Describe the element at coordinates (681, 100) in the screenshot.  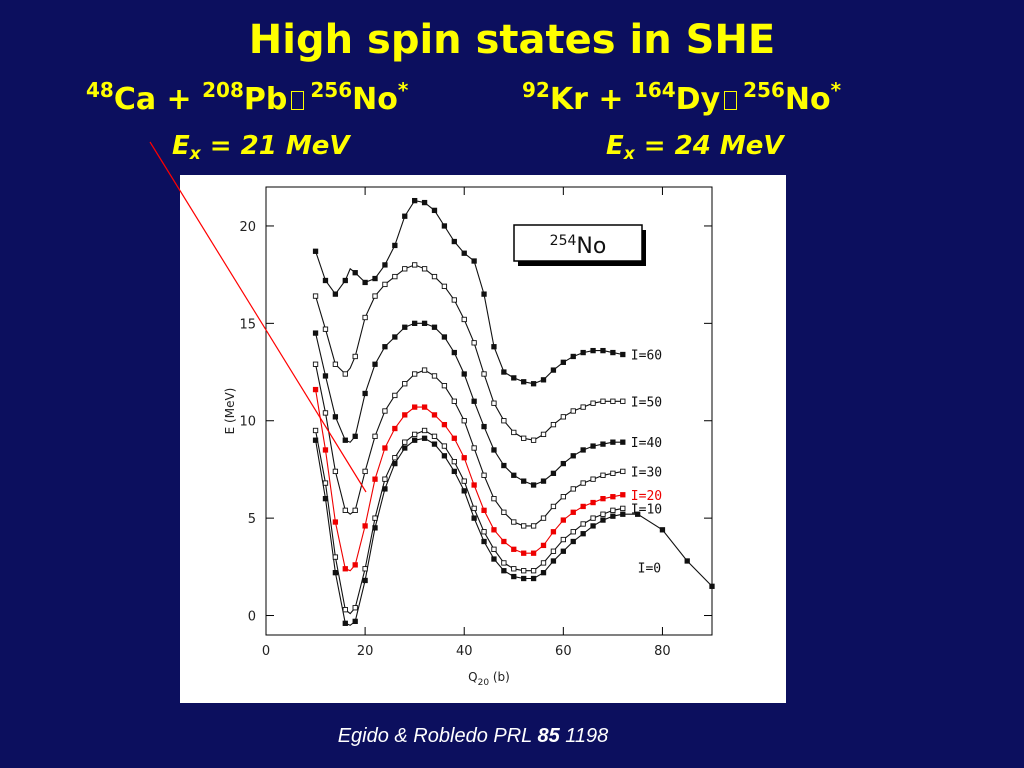
I see `reaction-right: 92Kr + 164Dy 256No*` at that location.